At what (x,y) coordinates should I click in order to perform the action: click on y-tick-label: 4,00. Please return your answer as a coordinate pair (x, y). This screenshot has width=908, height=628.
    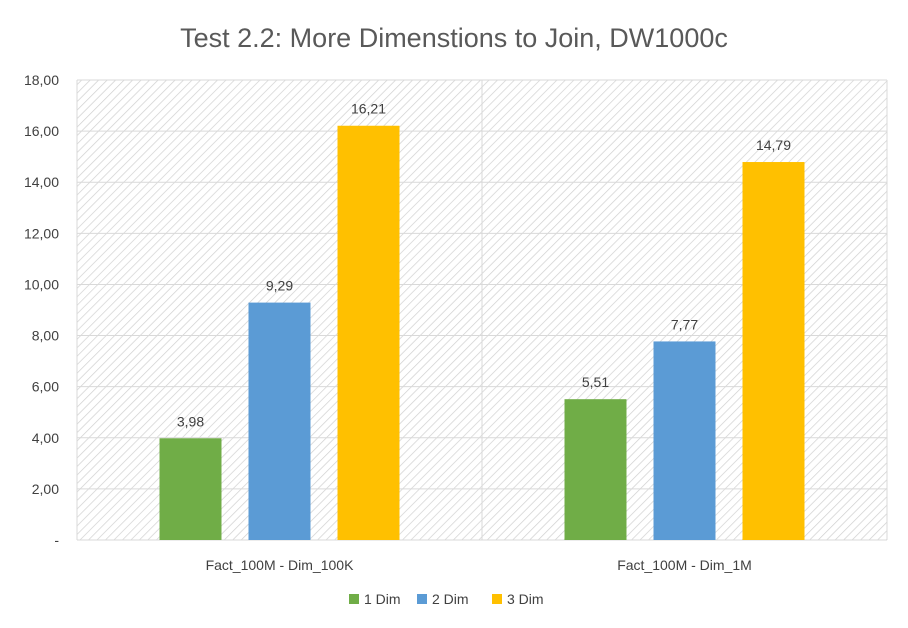
    Looking at the image, I should click on (45, 438).